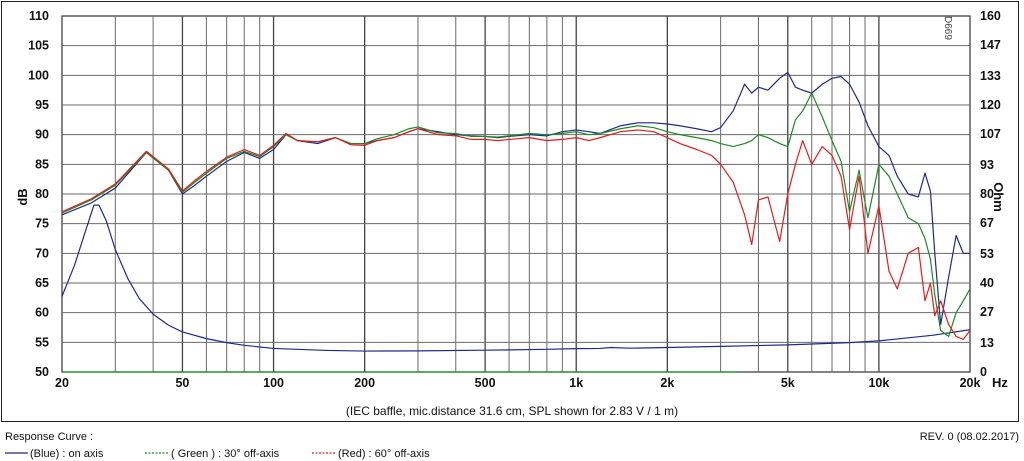  I want to click on x-tick-label: 20, so click(62, 383).